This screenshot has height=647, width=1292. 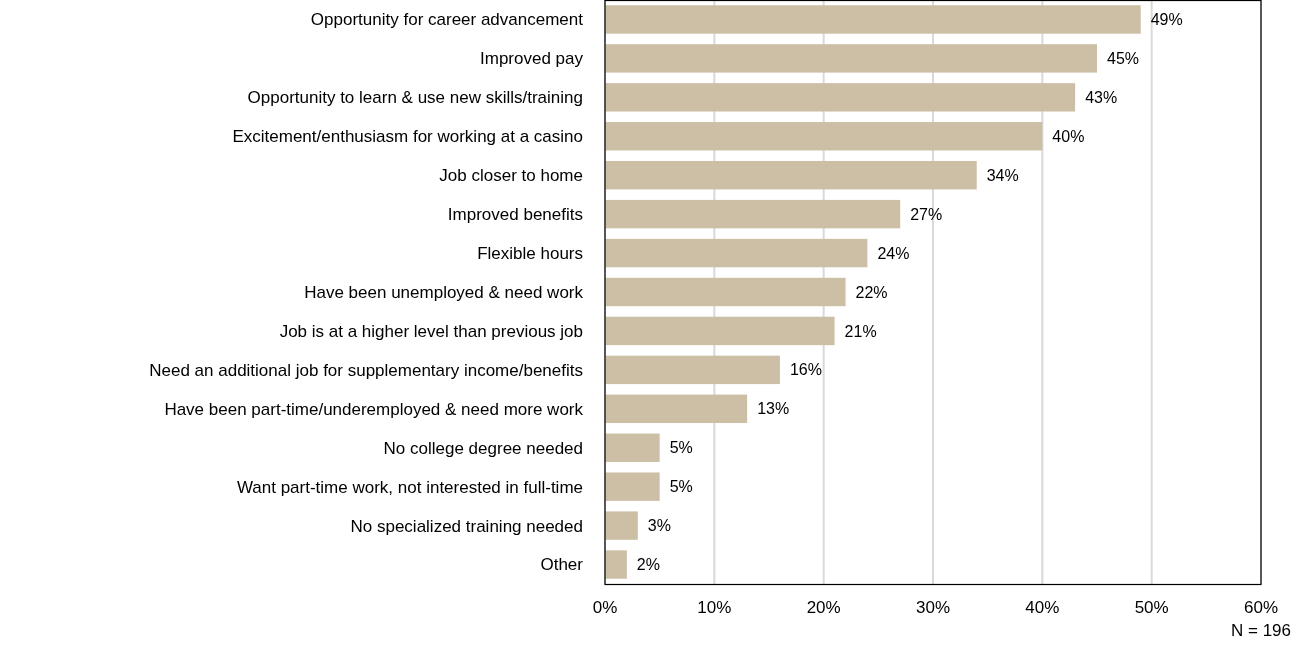 What do you see at coordinates (823, 607) in the screenshot?
I see `x-tick-label: 20%` at bounding box center [823, 607].